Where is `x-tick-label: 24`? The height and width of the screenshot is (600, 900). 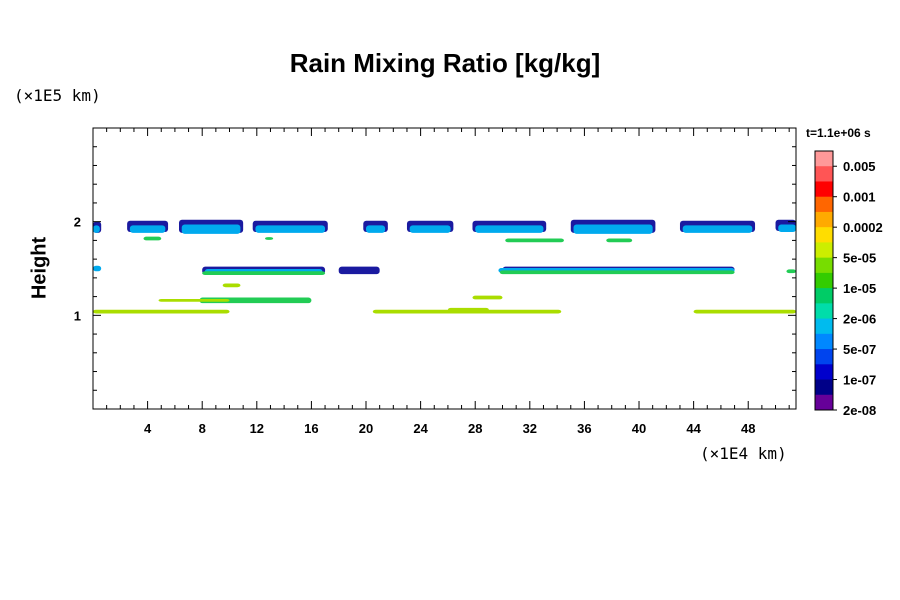
x-tick-label: 24 is located at coordinates (420, 428).